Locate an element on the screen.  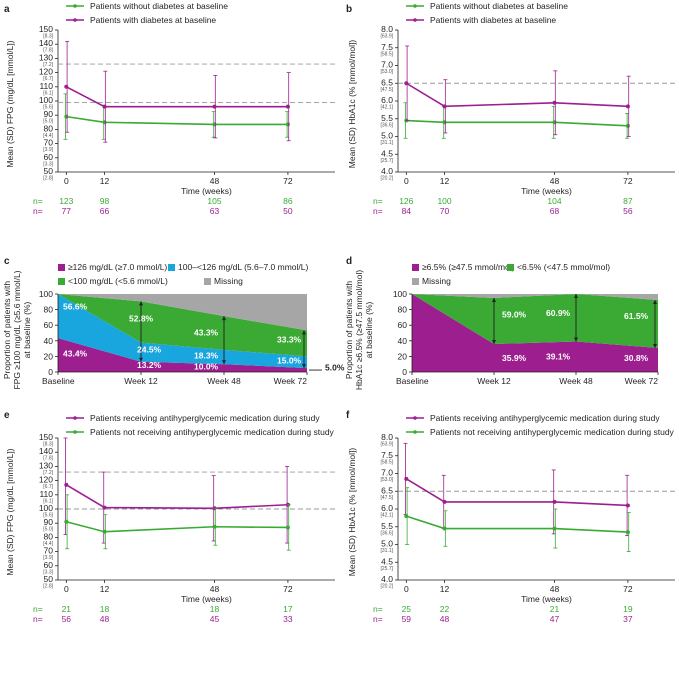
y-tick-sub-e-0: [2.8] is located at coordinates (48, 587).